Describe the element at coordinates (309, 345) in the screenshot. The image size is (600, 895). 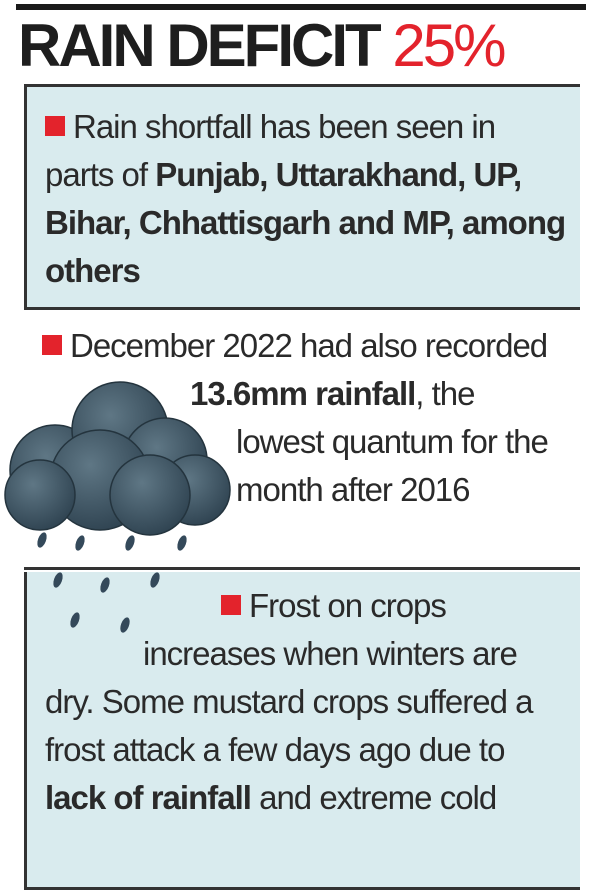
I see `text: December 2022 had also recorded` at that location.